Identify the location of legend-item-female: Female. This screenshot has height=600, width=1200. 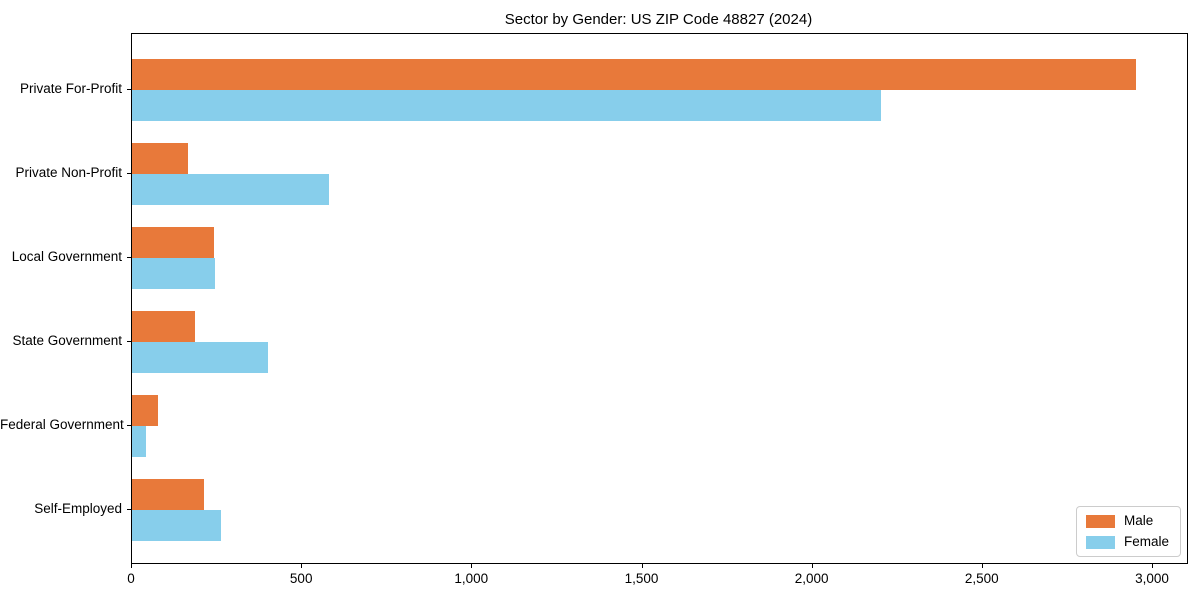
(1127, 541).